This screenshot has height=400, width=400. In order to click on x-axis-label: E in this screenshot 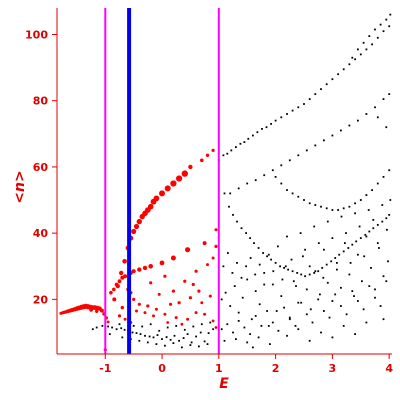, I will do `click(224, 384)`.